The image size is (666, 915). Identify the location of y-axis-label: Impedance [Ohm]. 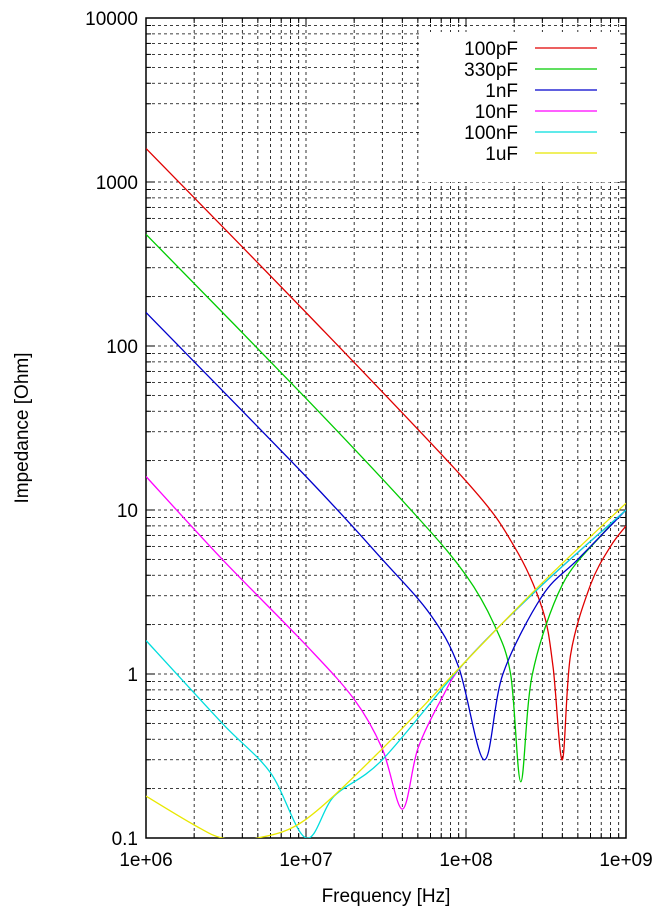
(22, 427).